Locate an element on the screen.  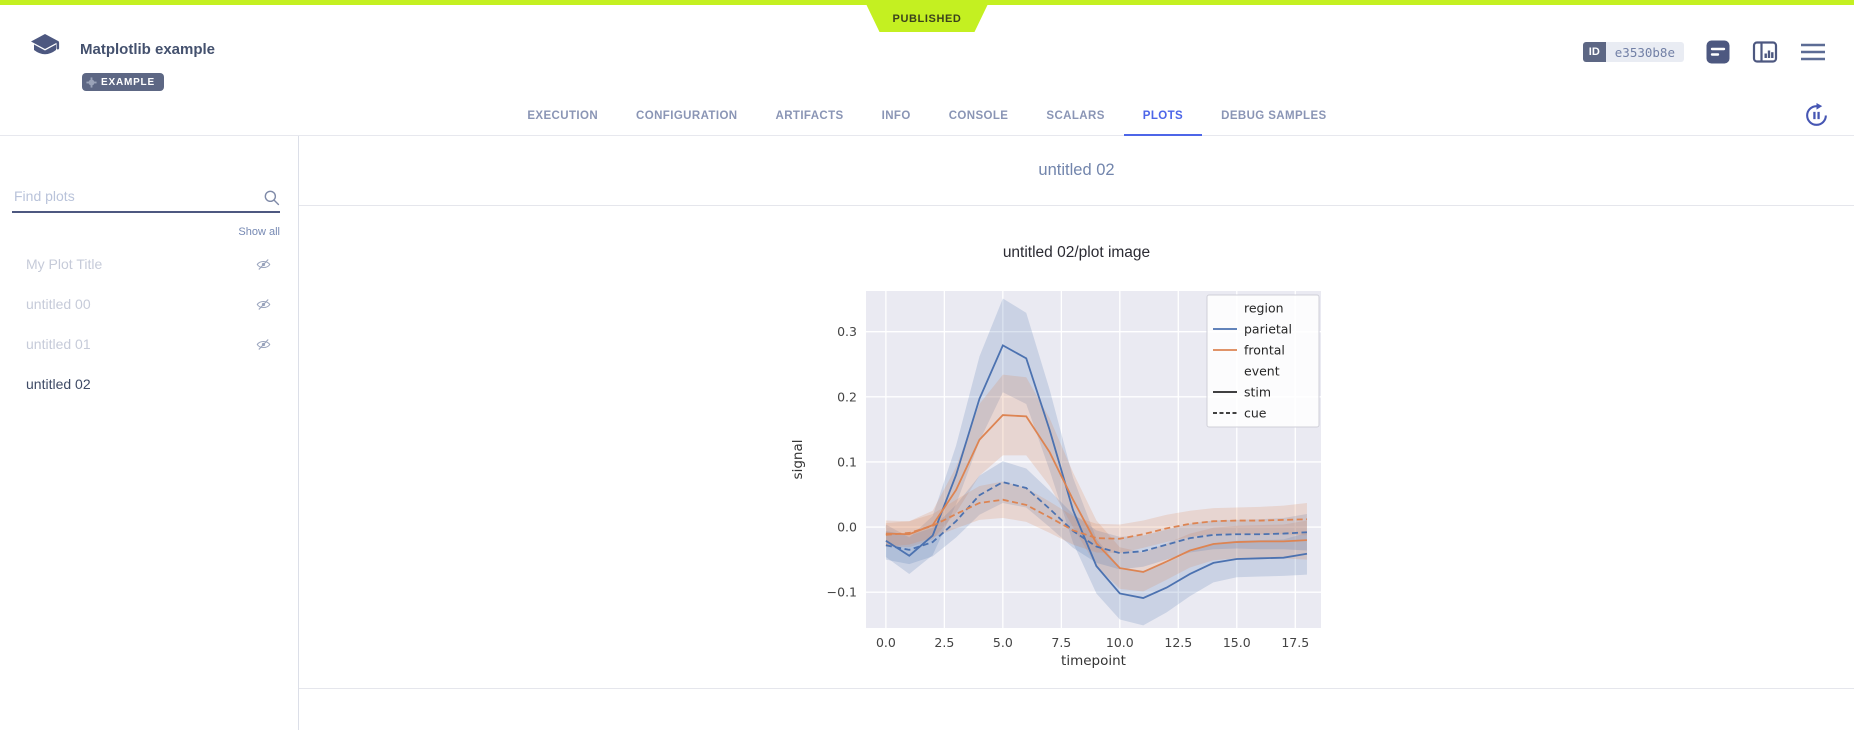
app-logo-icon is located at coordinates (45, 44).